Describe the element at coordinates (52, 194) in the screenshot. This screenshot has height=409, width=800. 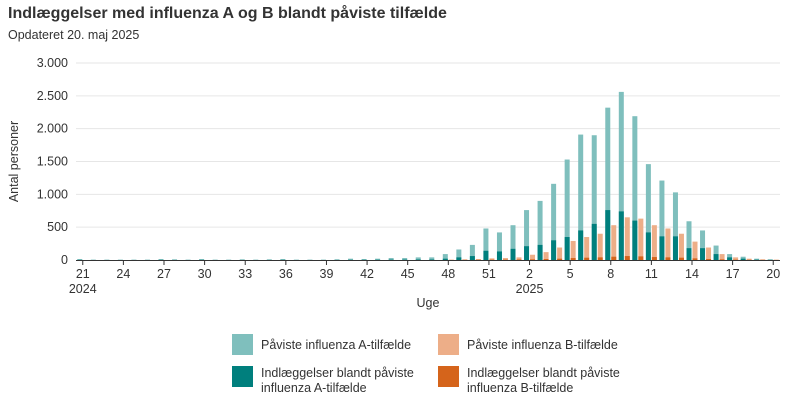
I see `y-tick-label: 1.000` at that location.